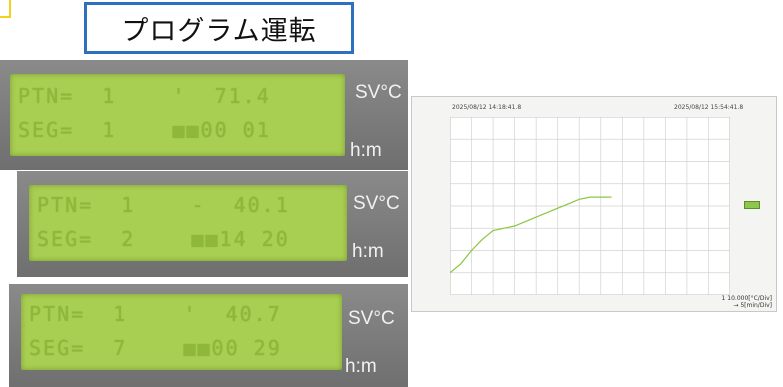 Image resolution: width=783 pixels, height=387 pixels. I want to click on lcd-3-line-1: PTN= 1 ' 40.7, so click(155, 314).